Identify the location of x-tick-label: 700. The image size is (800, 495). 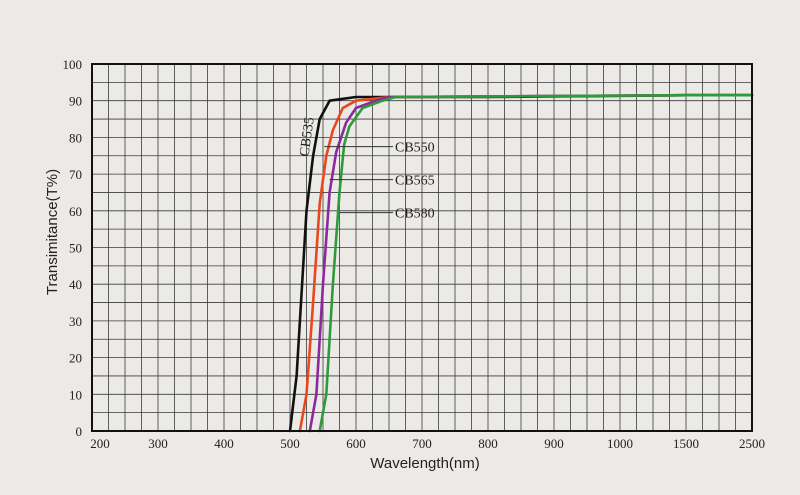
(422, 443).